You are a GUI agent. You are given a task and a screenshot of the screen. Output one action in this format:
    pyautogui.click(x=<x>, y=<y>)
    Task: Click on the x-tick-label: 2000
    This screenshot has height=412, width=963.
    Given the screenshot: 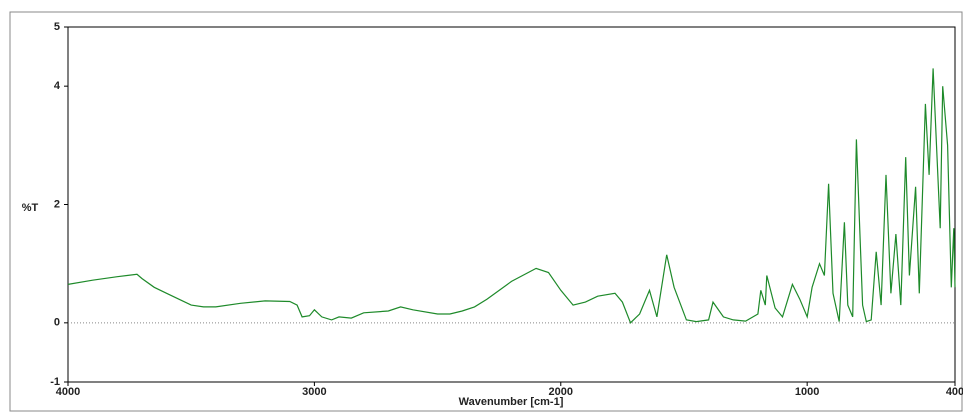 What is the action you would take?
    pyautogui.click(x=561, y=392)
    